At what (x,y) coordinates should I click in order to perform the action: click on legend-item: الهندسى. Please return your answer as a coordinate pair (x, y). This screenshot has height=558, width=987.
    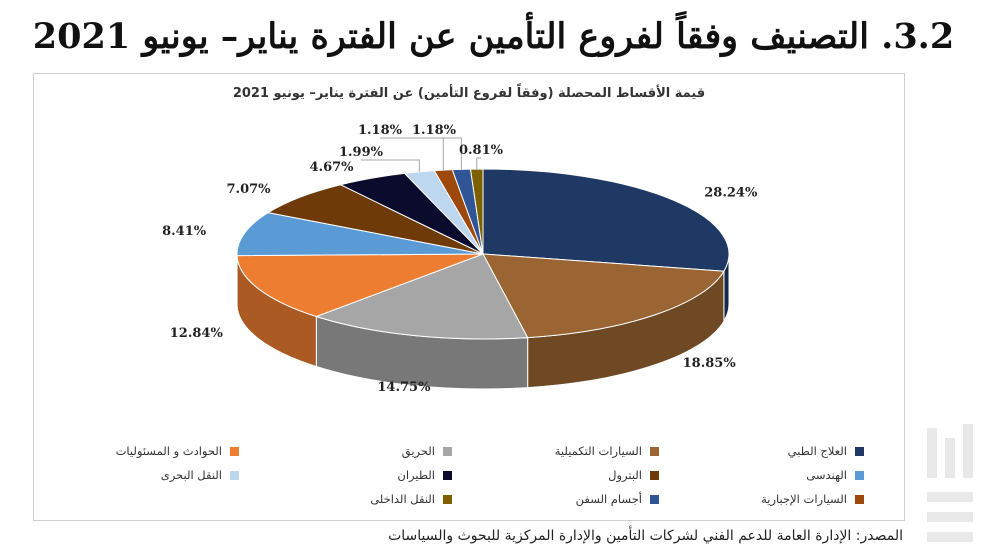
    Looking at the image, I should click on (835, 475).